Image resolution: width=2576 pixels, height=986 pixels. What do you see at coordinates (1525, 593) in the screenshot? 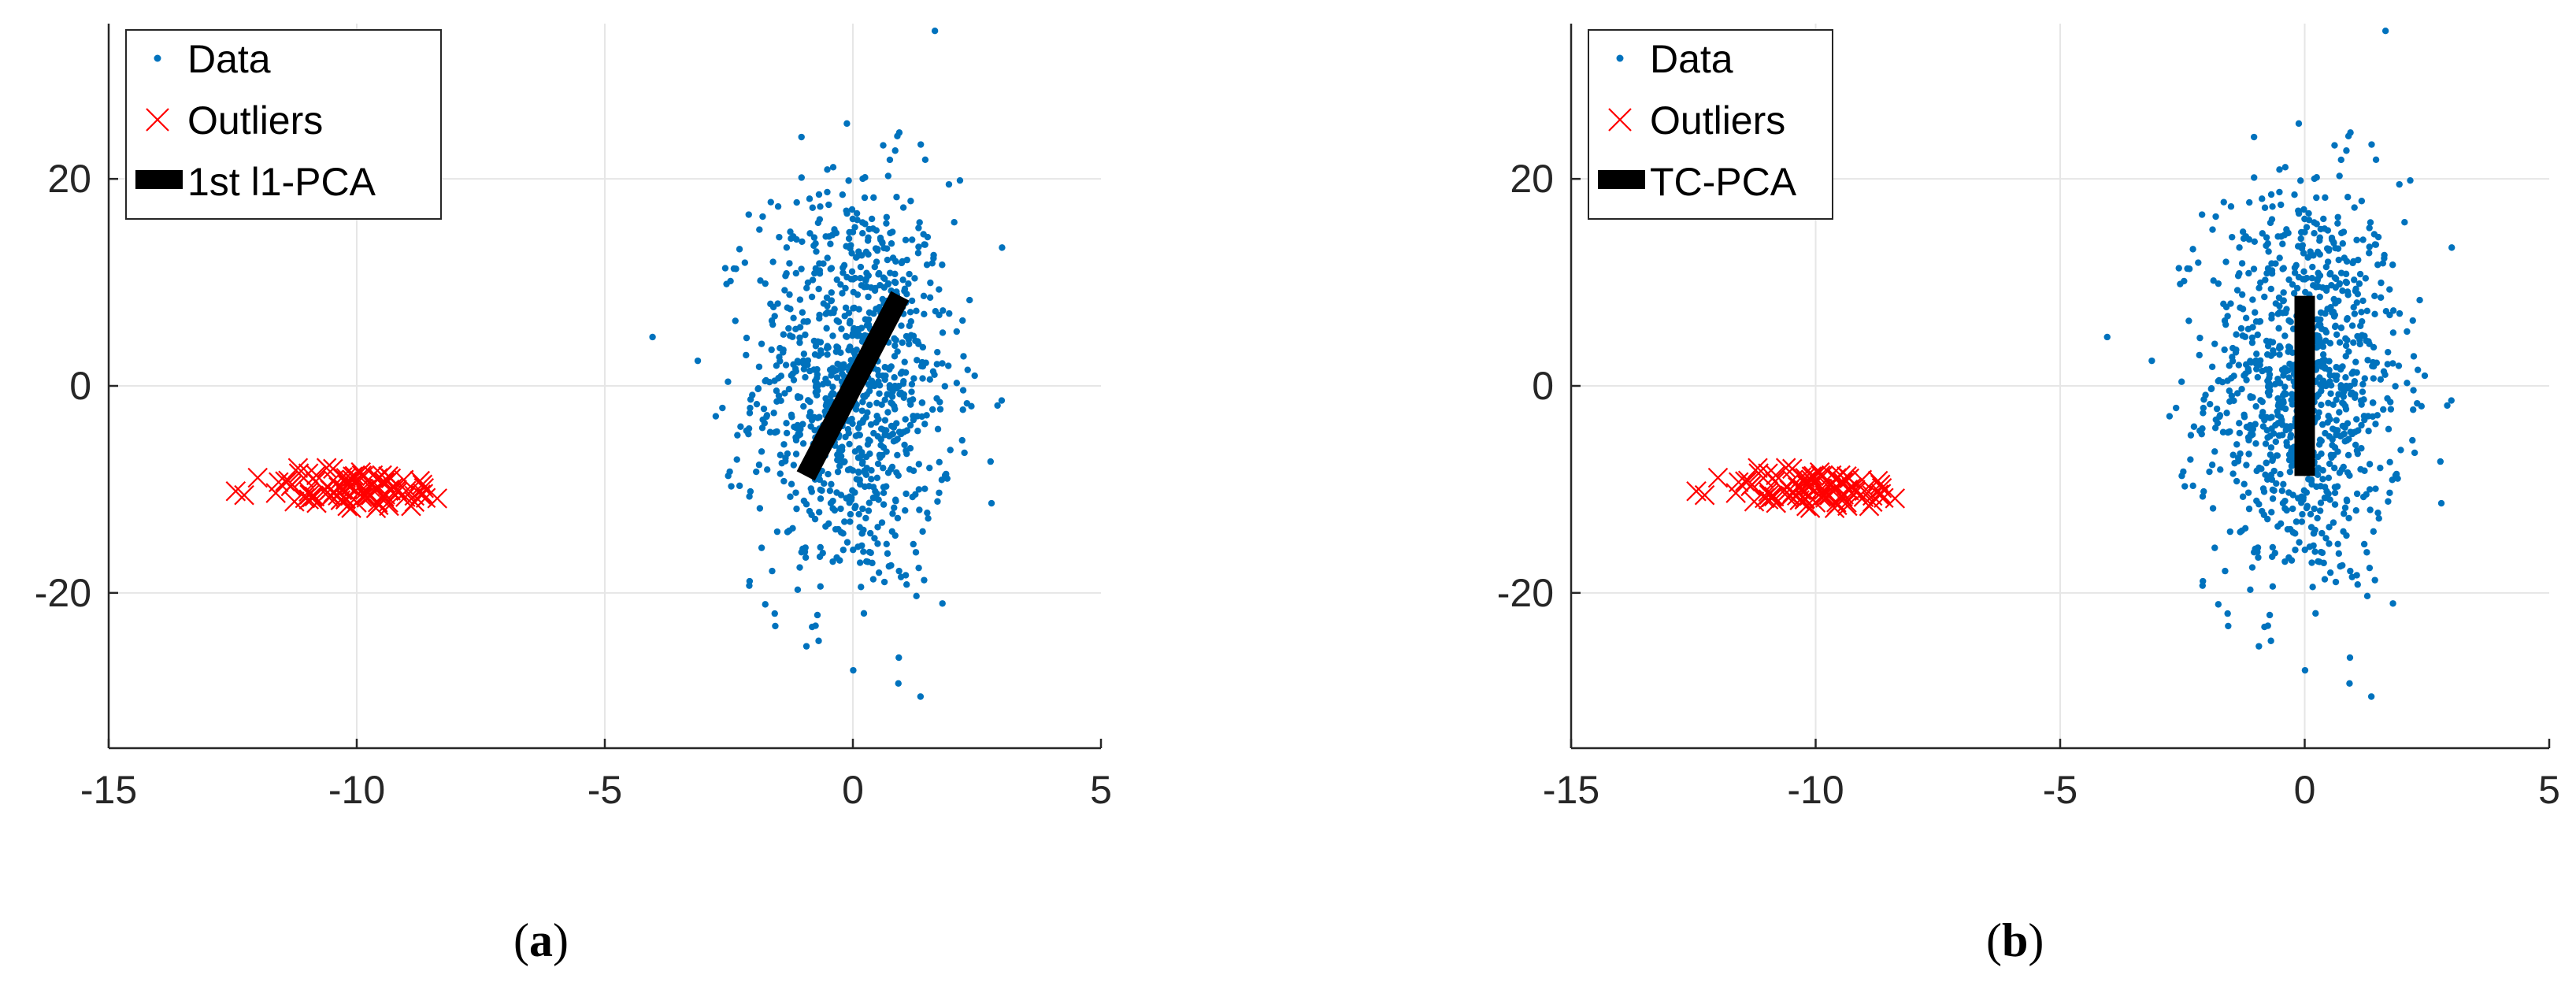
I see `panel-b-y-tick-label: -20` at bounding box center [1525, 593].